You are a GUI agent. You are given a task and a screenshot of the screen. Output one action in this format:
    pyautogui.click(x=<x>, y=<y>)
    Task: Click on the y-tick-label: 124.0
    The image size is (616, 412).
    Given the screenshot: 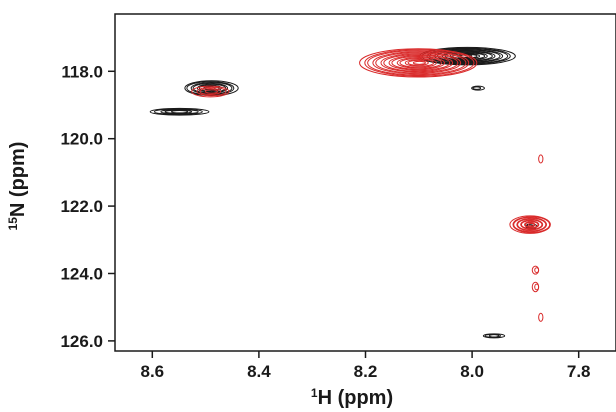 What is the action you would take?
    pyautogui.click(x=81, y=273)
    